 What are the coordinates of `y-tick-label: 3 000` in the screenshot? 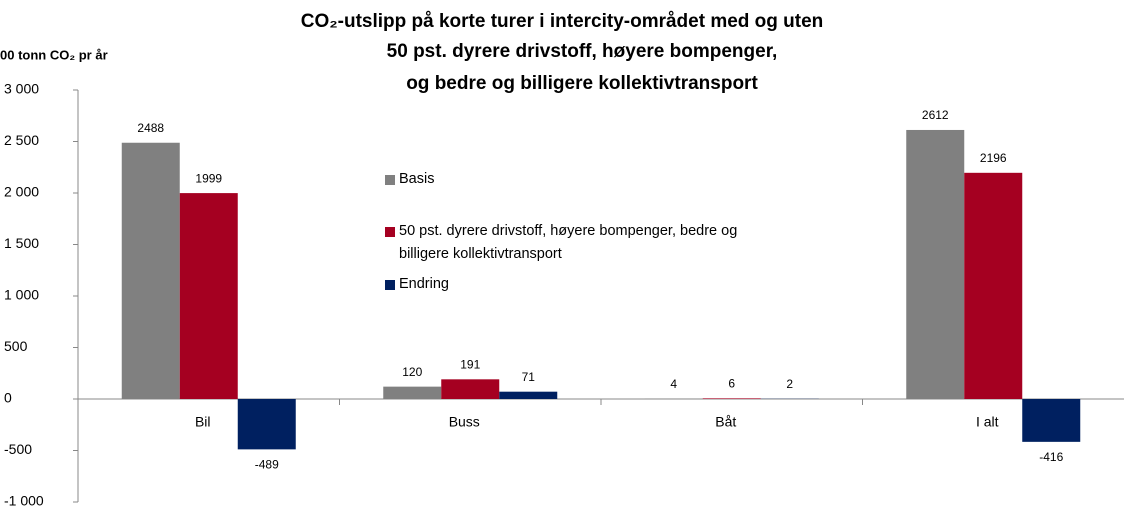 It's located at (21, 89).